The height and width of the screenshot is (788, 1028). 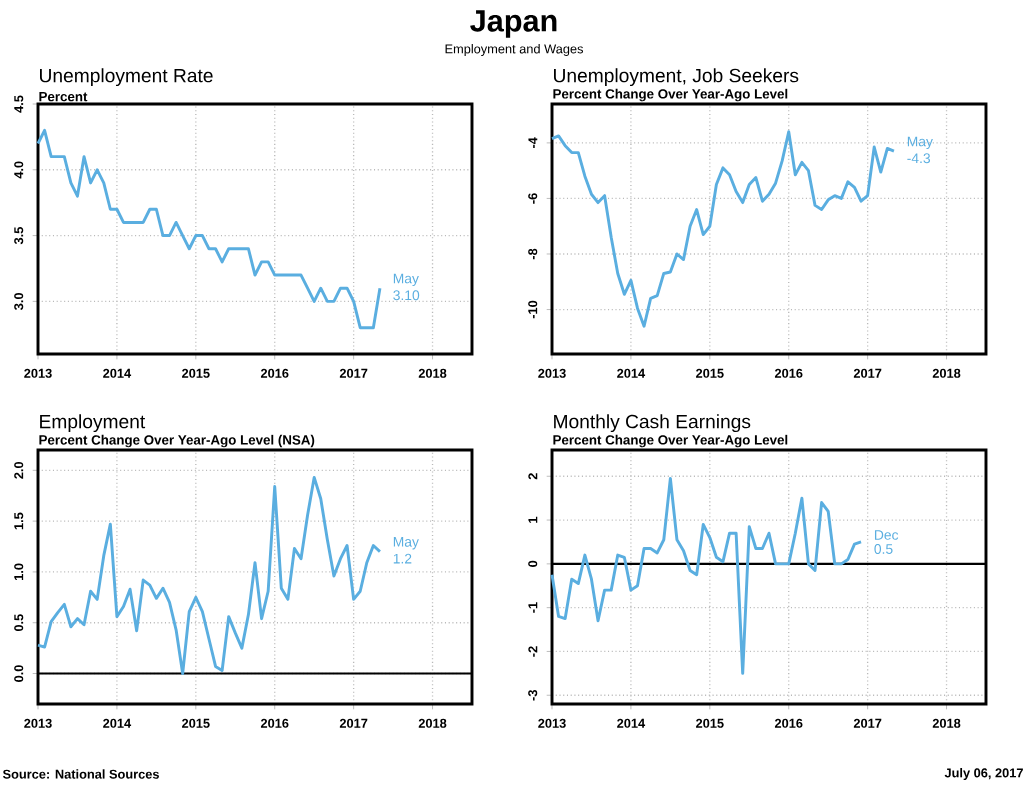 What do you see at coordinates (676, 77) in the screenshot?
I see `chart-title: Unemployment, Job Seekers` at bounding box center [676, 77].